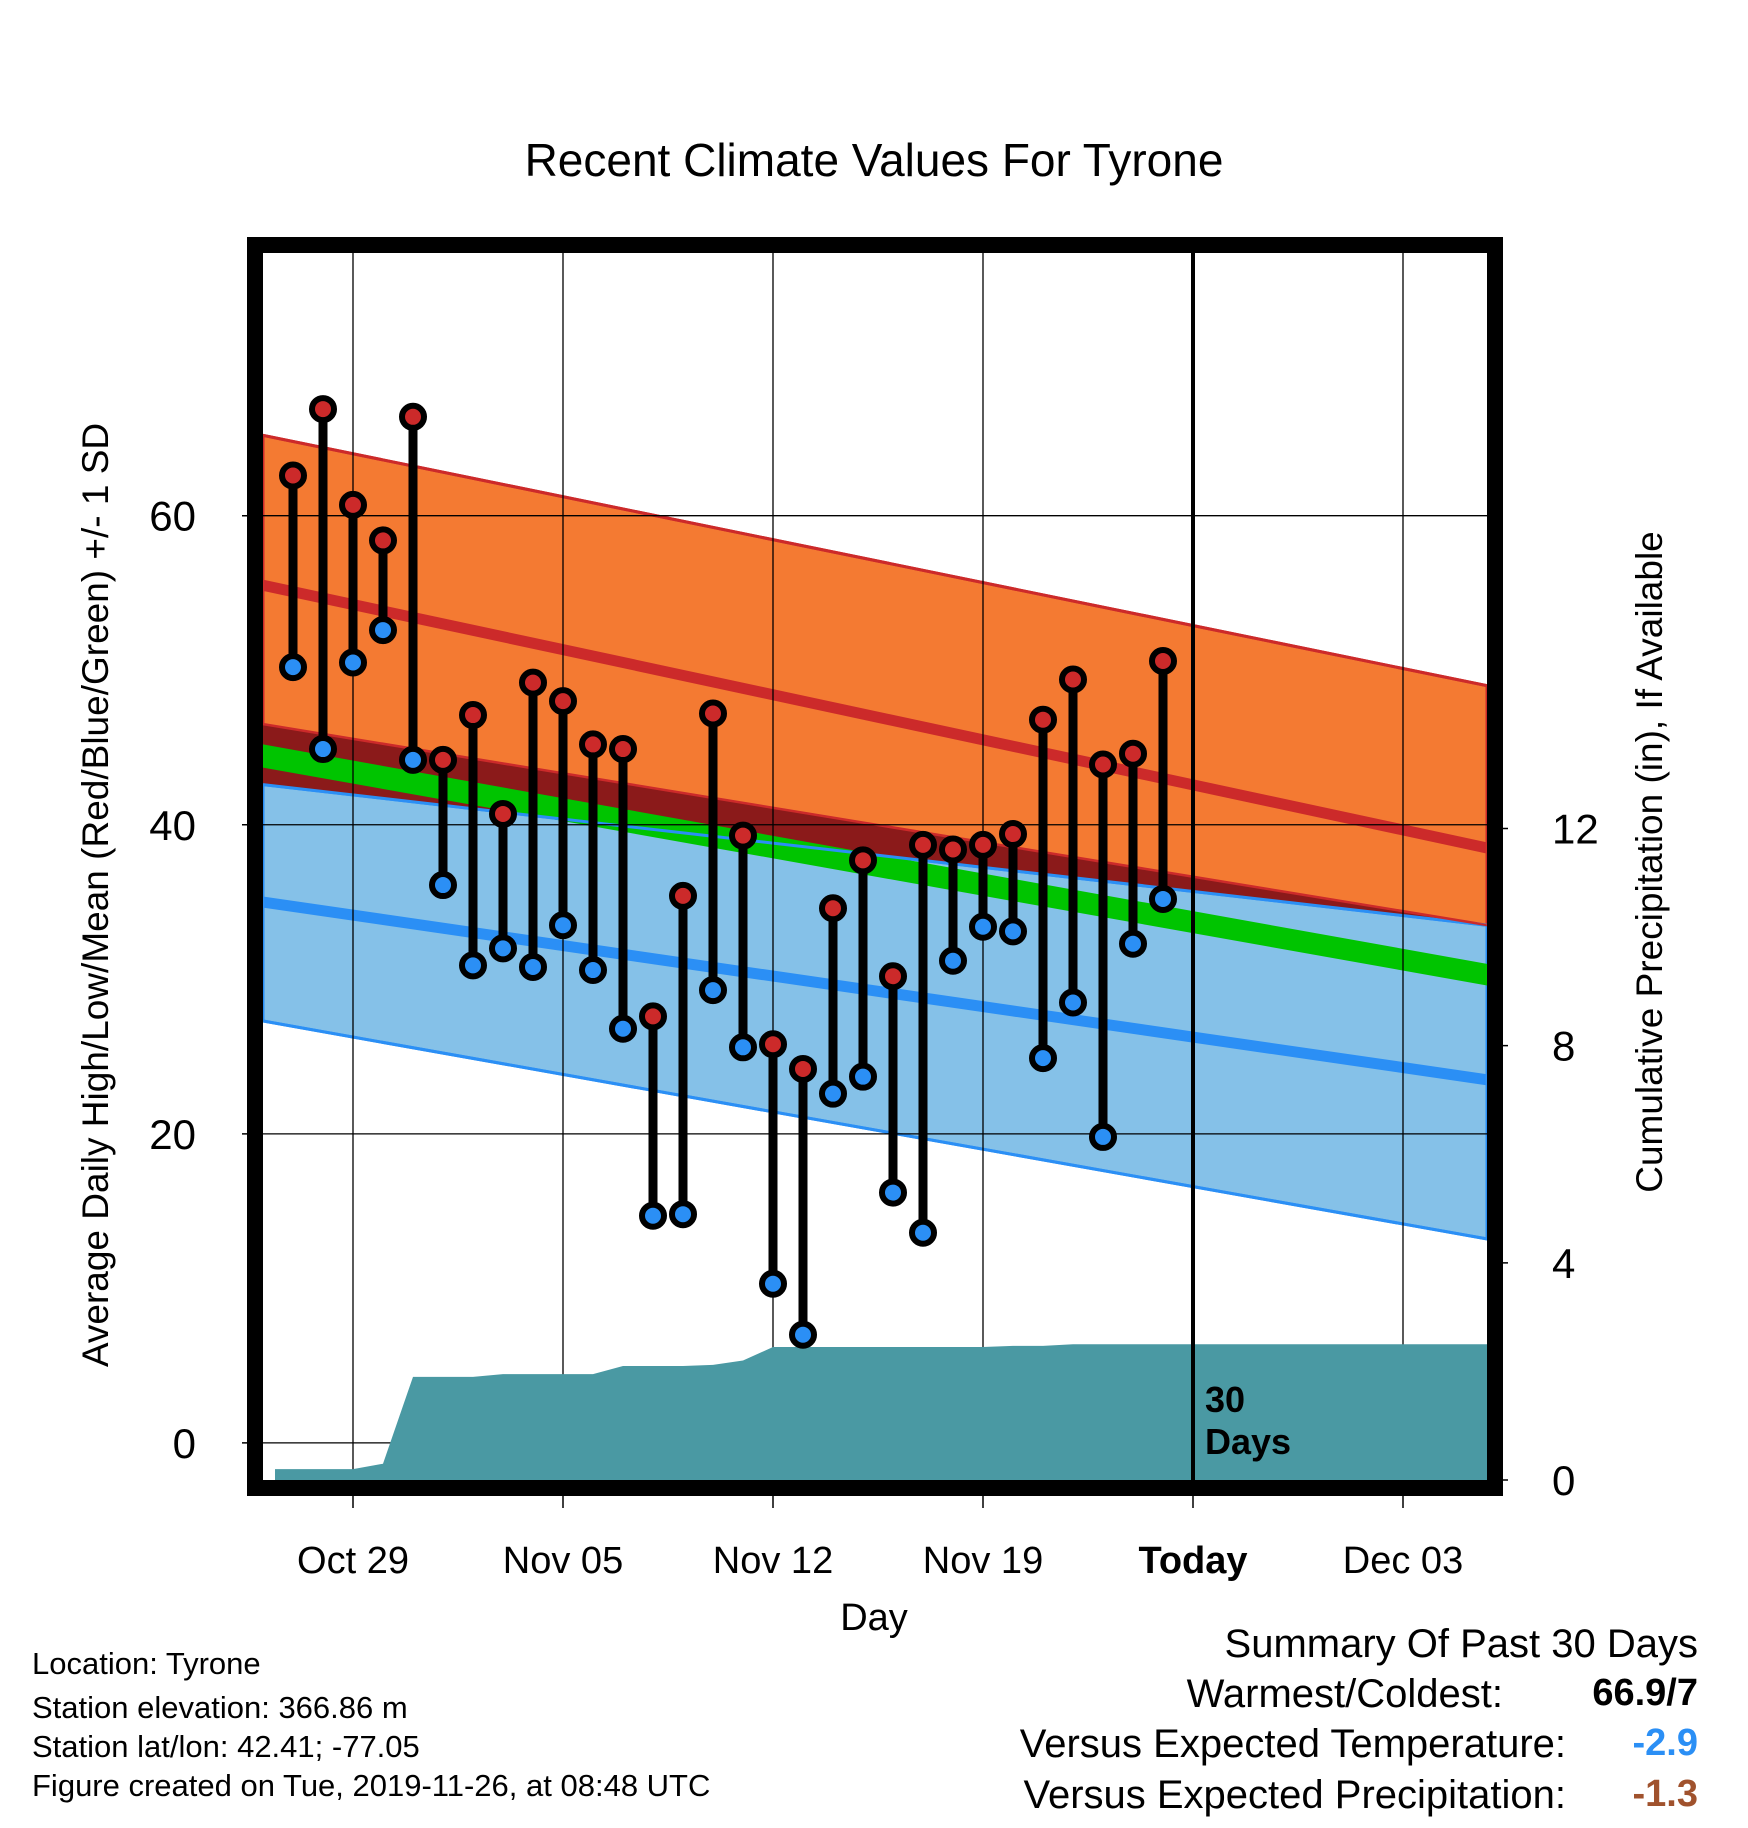  I want to click on station-elevation: Station elevation: 366.86 m, so click(220, 1707).